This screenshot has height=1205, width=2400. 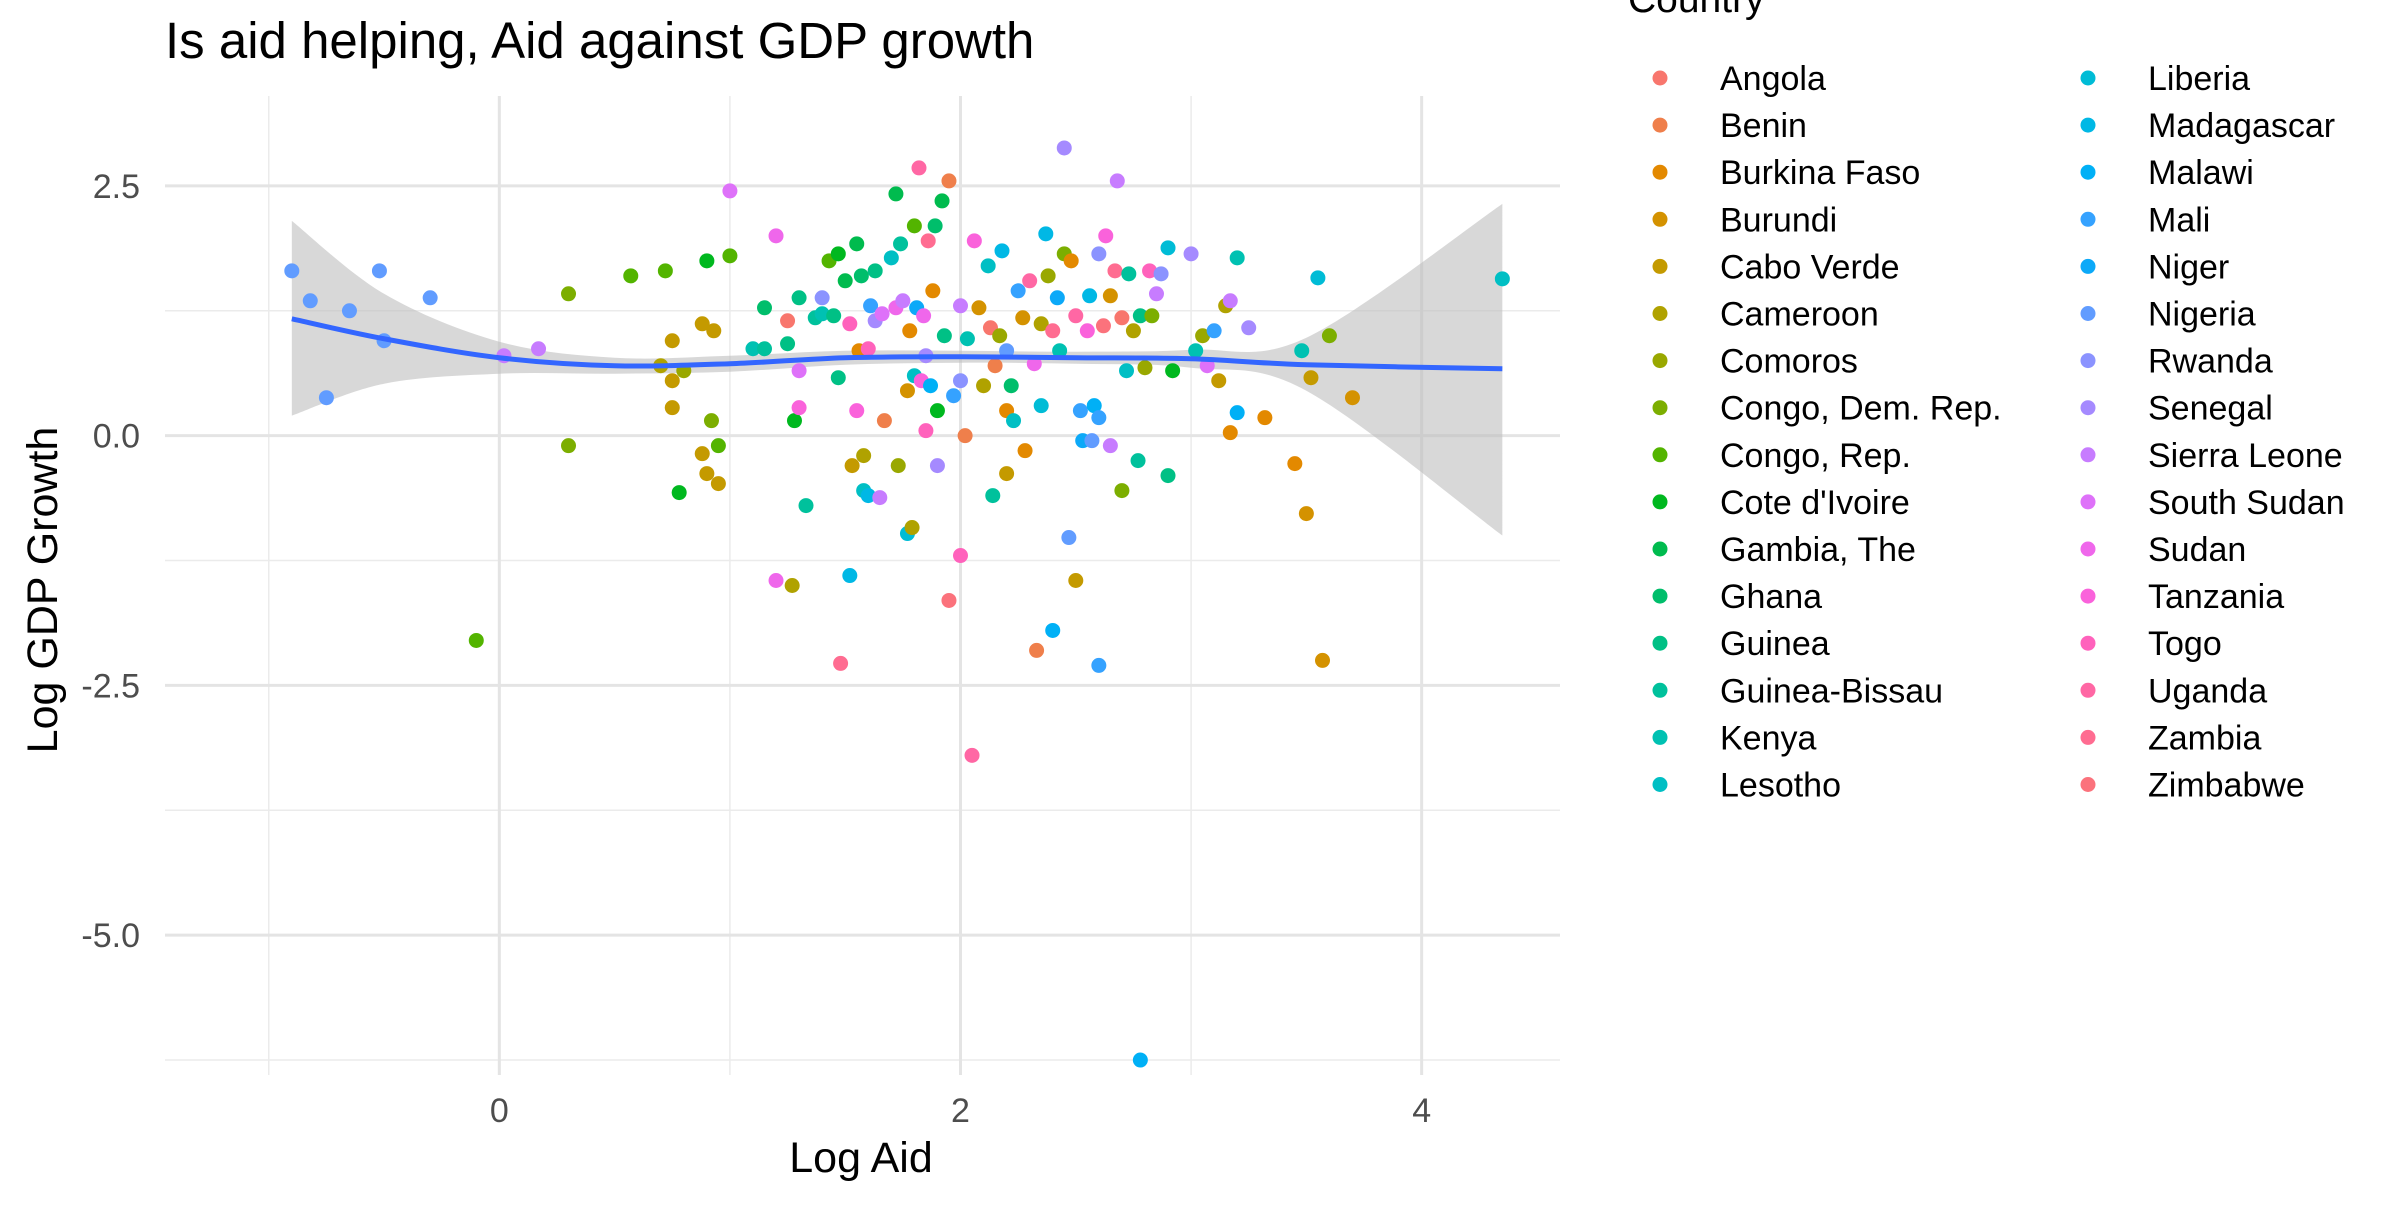 What do you see at coordinates (1773, 79) in the screenshot?
I see `legend-label: Angola` at bounding box center [1773, 79].